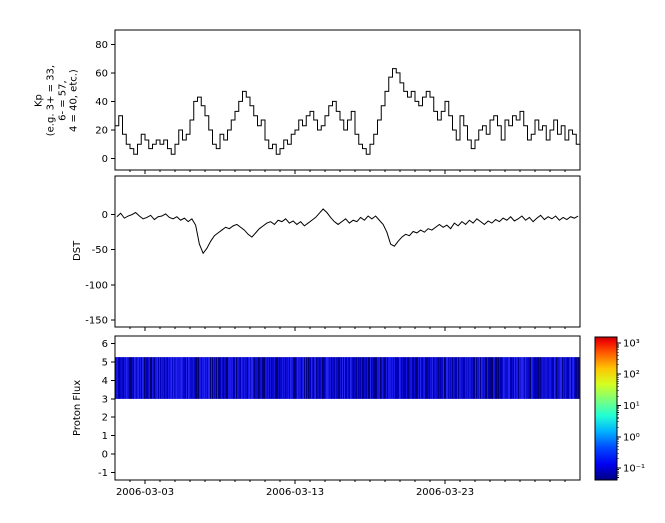 Image resolution: width=665 pixels, height=523 pixels. I want to click on svg-text: 20, so click(101, 131).